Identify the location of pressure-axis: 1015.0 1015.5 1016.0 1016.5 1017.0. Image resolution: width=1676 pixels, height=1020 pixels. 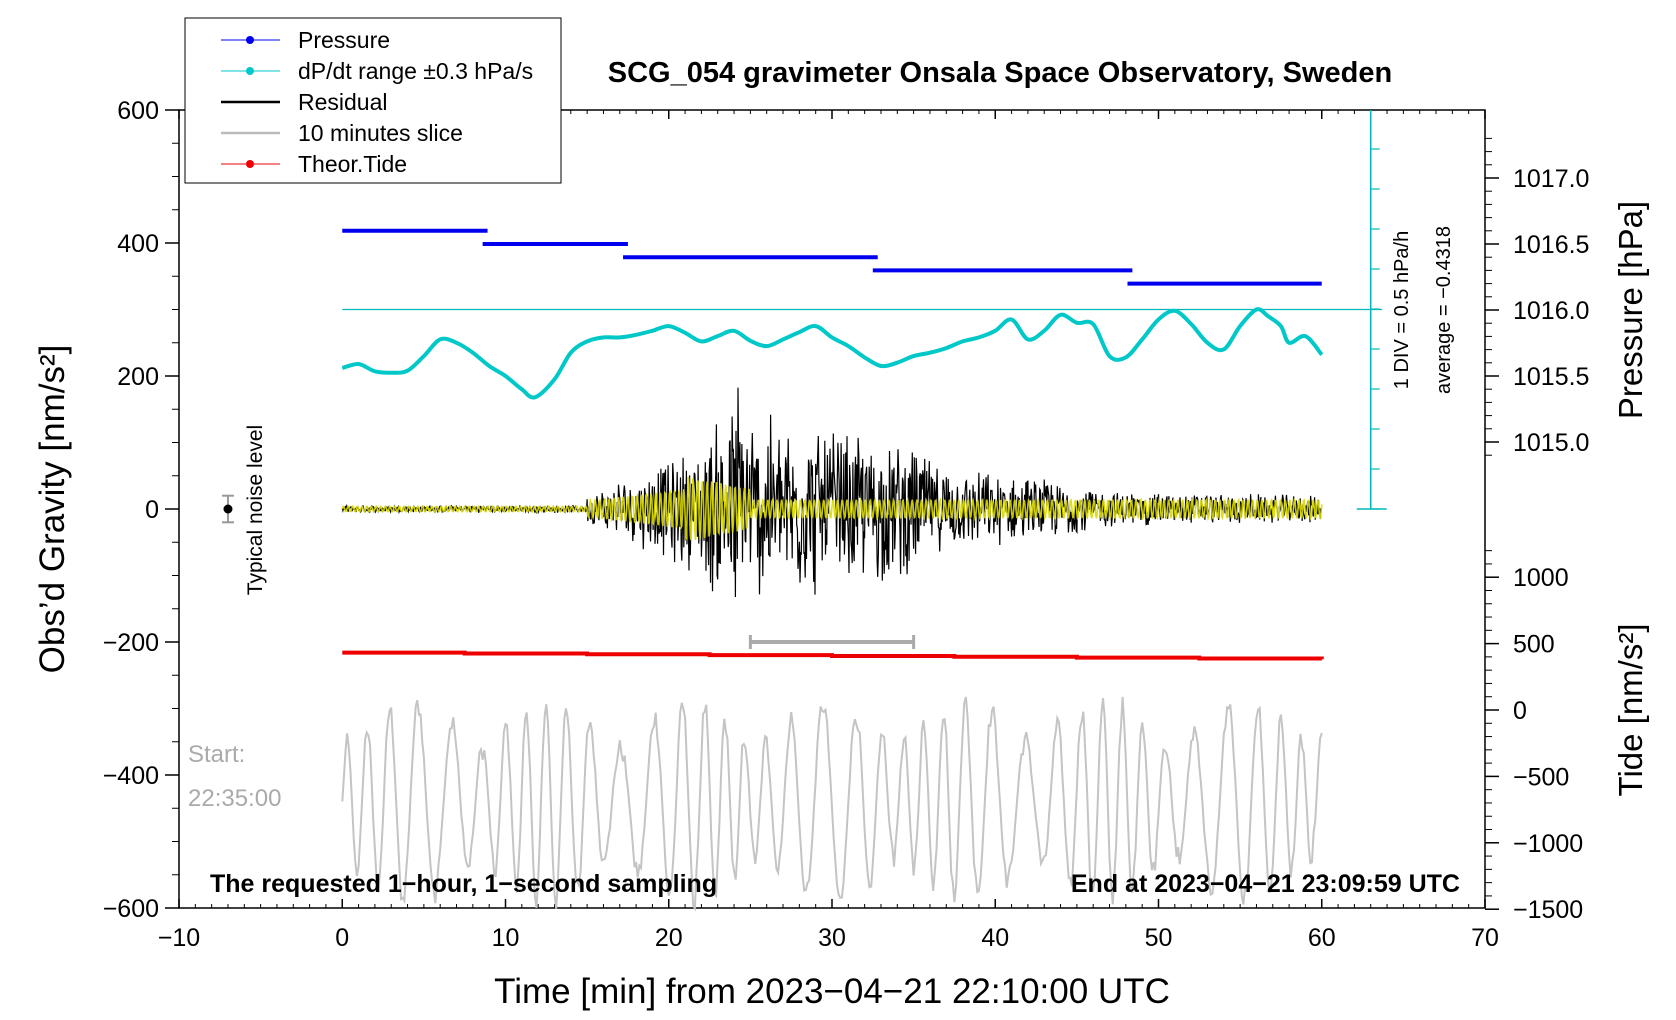
(1537, 297).